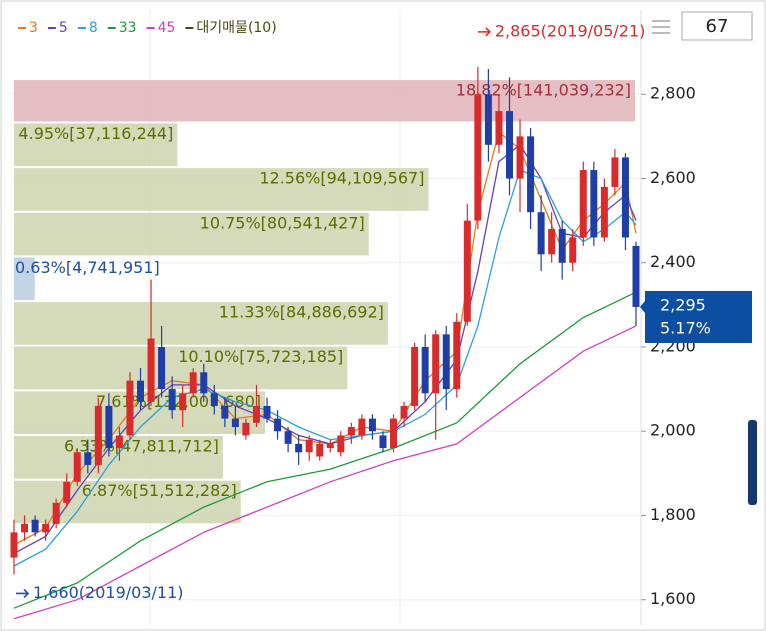 This screenshot has height=631, width=766. I want to click on legend-label: 45, so click(167, 28).